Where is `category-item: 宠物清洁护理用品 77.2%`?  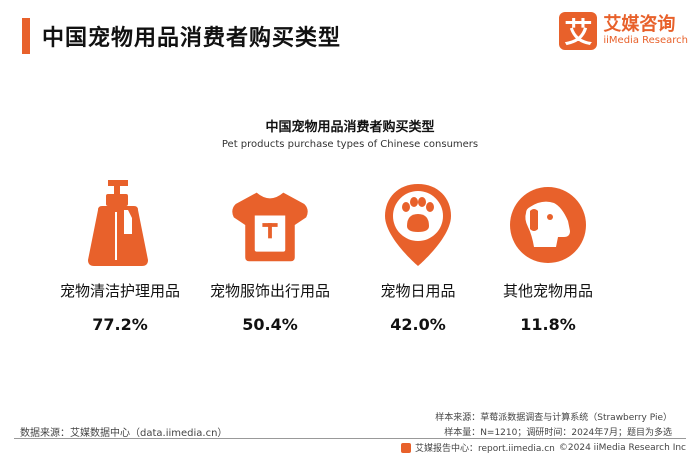
category-item: 宠物清洁护理用品 77.2% is located at coordinates (120, 257).